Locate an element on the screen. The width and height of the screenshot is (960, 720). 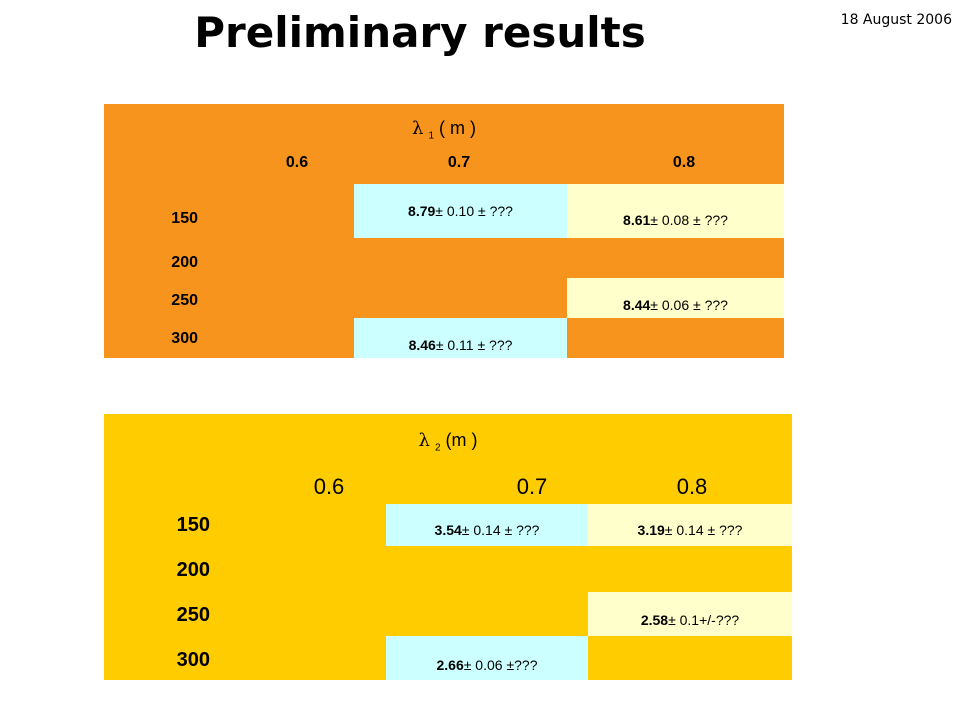
result-uncertainty: ± 0.06 ±??? is located at coordinates (500, 665).